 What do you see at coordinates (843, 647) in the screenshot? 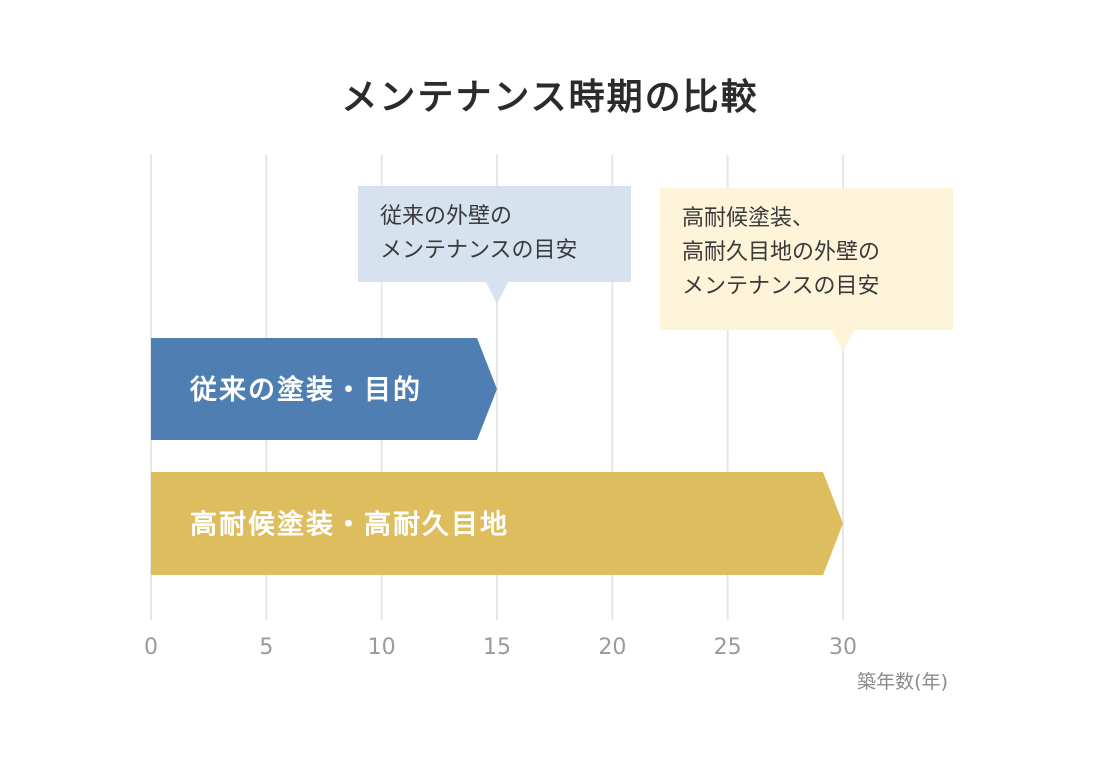
I see `x-tick-label: 30` at bounding box center [843, 647].